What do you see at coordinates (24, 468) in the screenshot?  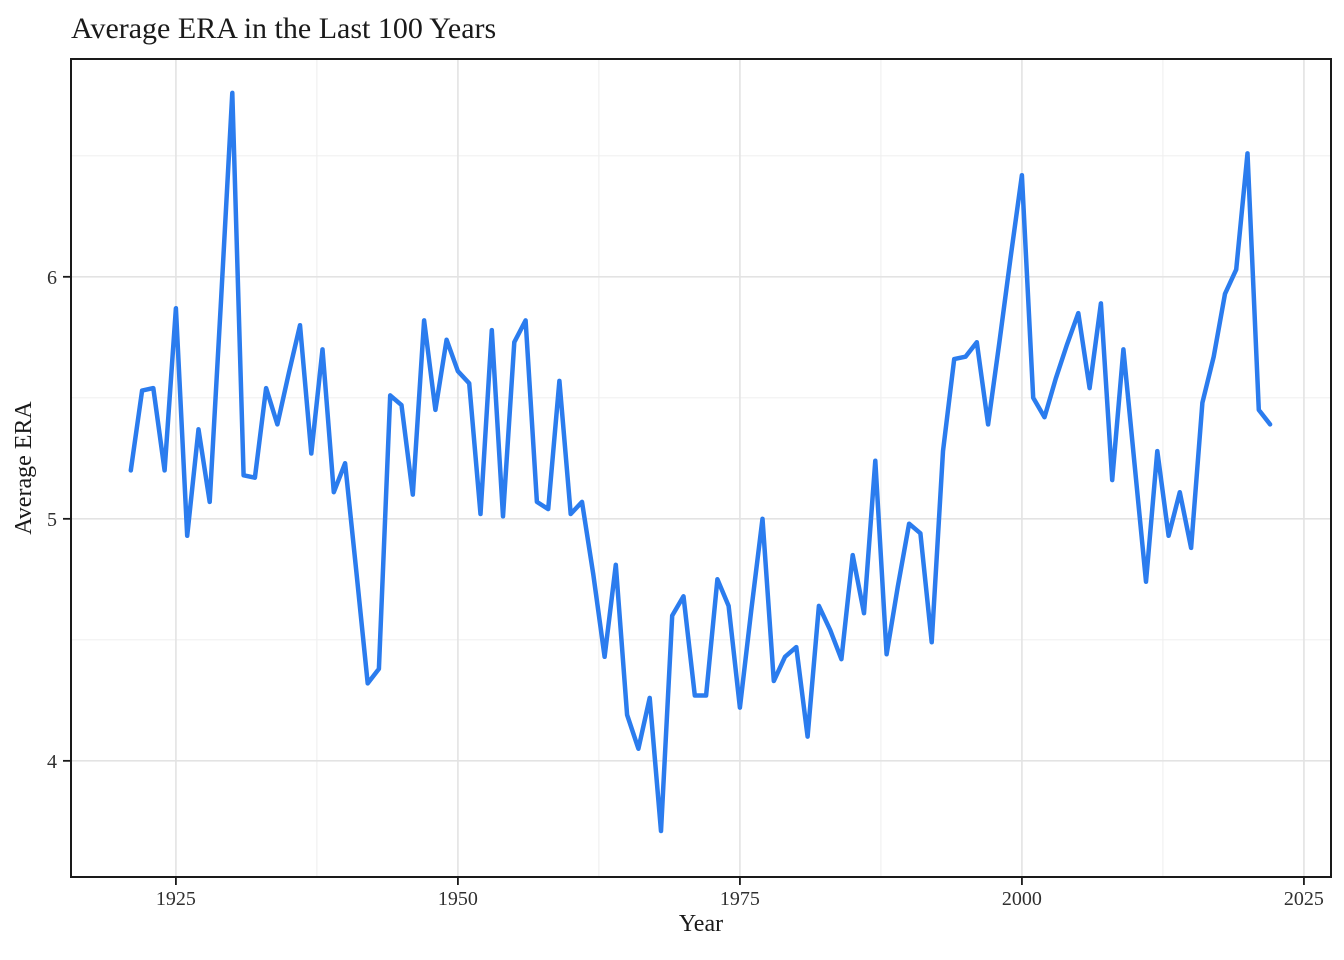 I see `y-axis-title: Average ERA` at bounding box center [24, 468].